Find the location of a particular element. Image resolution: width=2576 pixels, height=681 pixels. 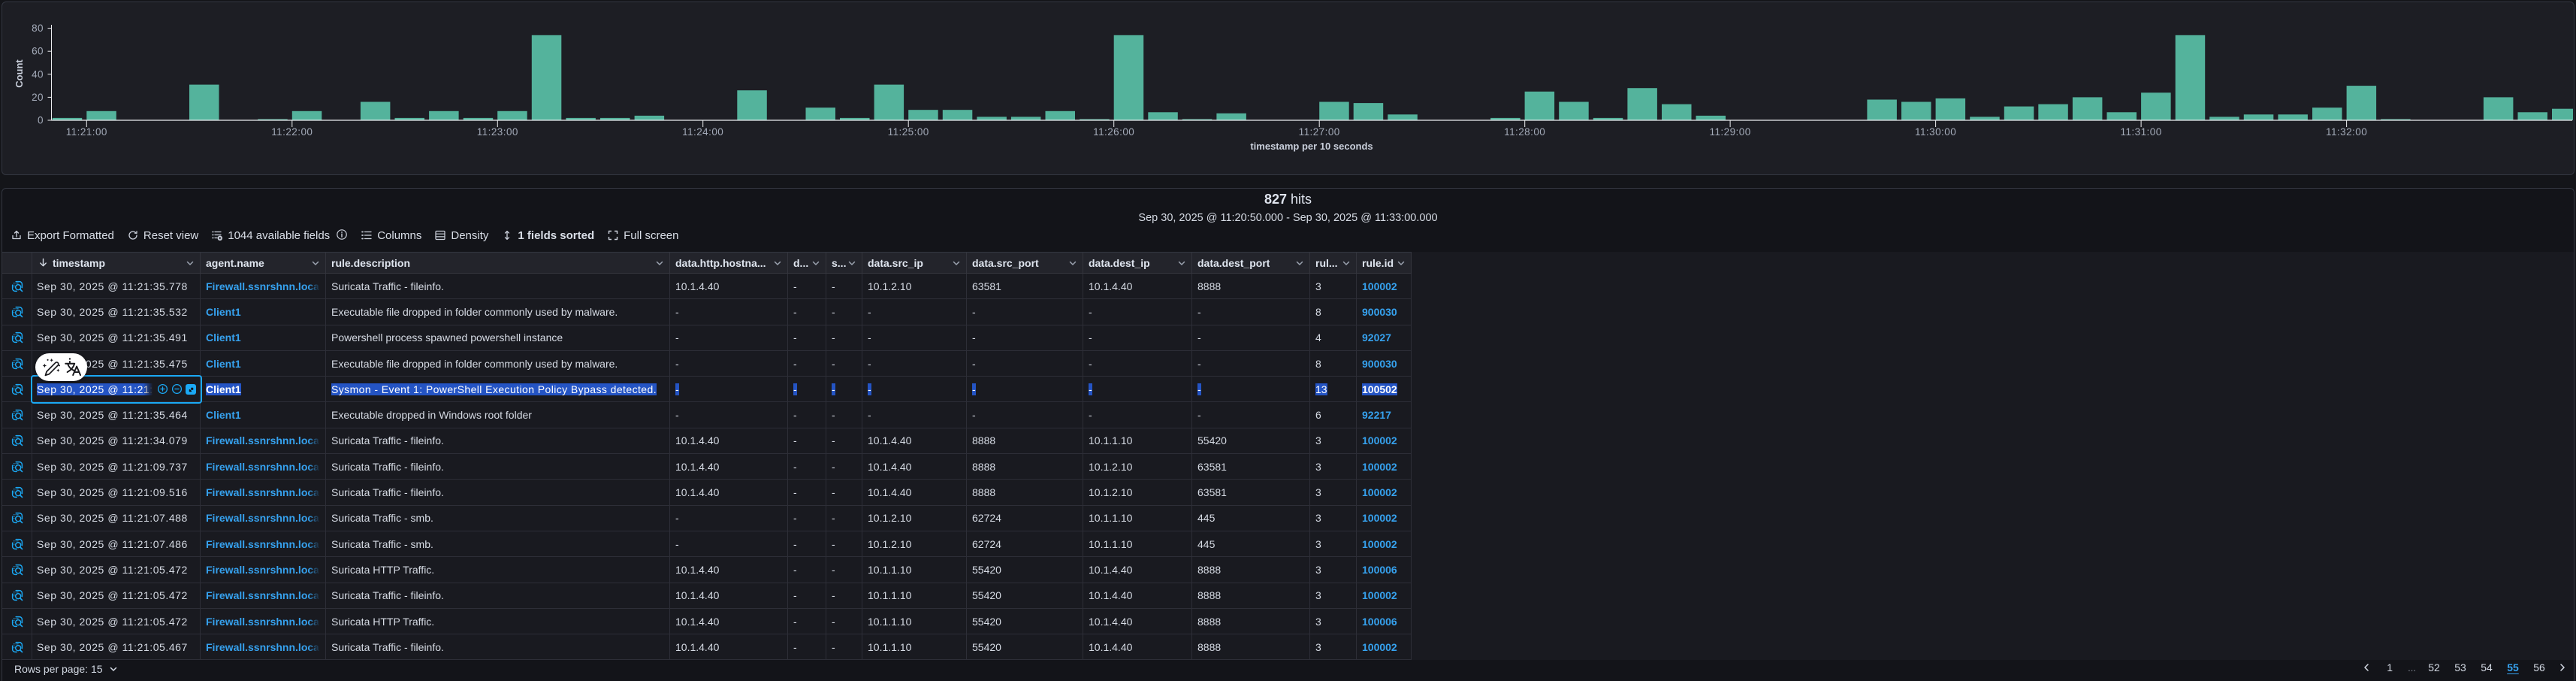

svg-text: 11:30:00 is located at coordinates (1935, 132).